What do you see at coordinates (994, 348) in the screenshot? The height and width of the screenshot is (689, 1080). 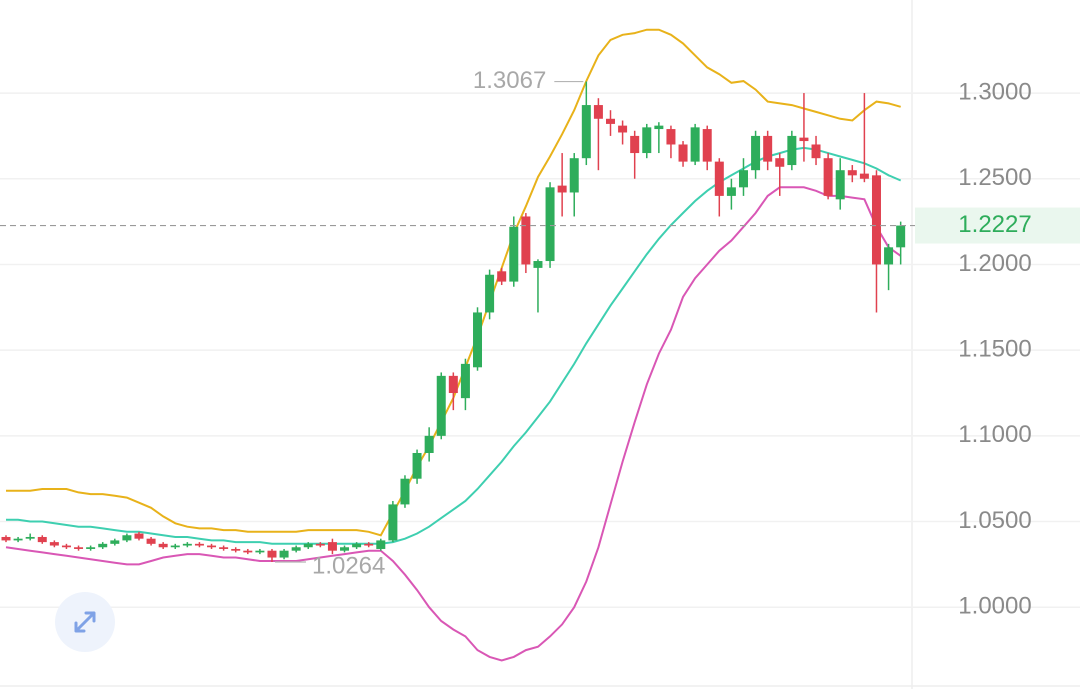 I see `y-tick-label: 1.1500` at bounding box center [994, 348].